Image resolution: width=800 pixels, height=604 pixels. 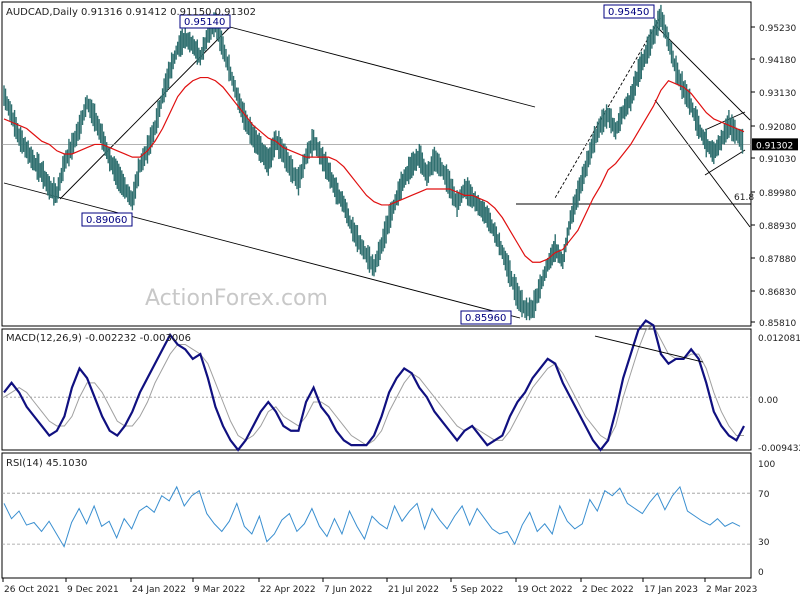 What do you see at coordinates (761, 573) in the screenshot?
I see `rsi-tick-label: 0` at bounding box center [761, 573].